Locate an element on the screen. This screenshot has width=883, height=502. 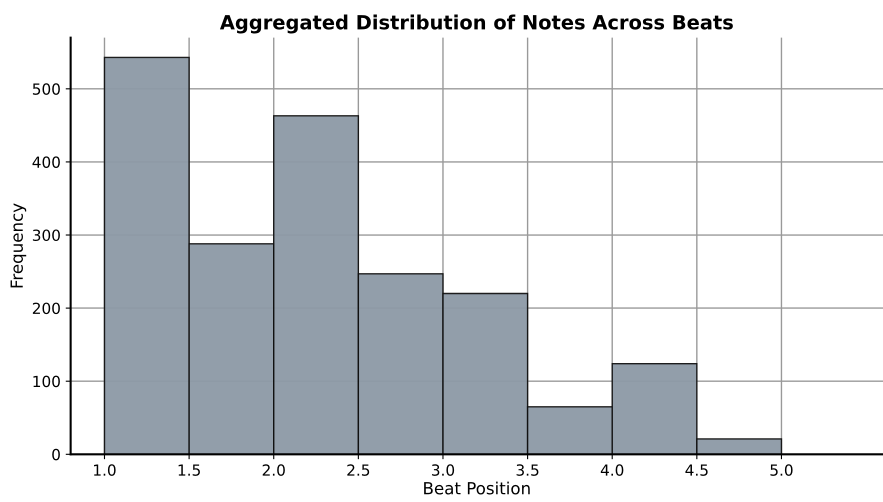
y-tick-label: 200 is located at coordinates (46, 308).